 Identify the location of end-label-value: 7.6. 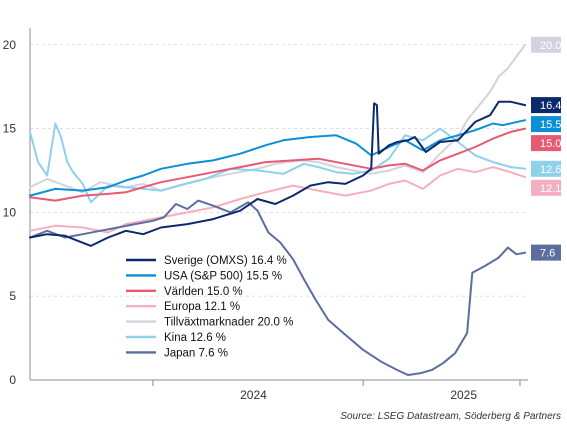
(547, 254).